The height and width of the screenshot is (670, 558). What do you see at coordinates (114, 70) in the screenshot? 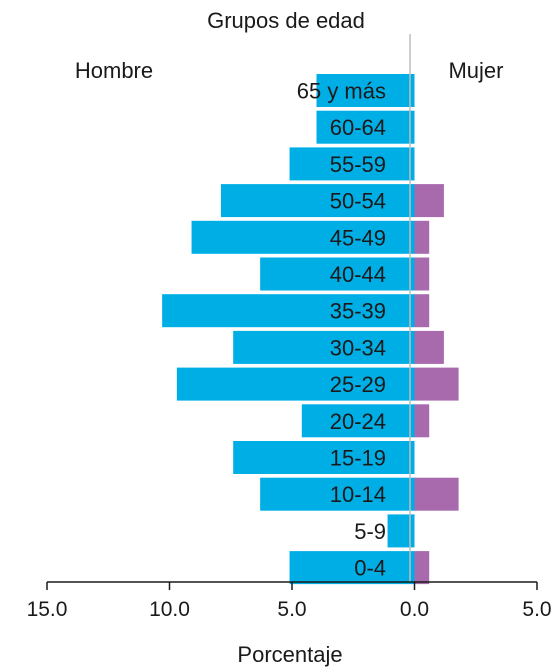
I see `male-side-label: Hombre` at bounding box center [114, 70].